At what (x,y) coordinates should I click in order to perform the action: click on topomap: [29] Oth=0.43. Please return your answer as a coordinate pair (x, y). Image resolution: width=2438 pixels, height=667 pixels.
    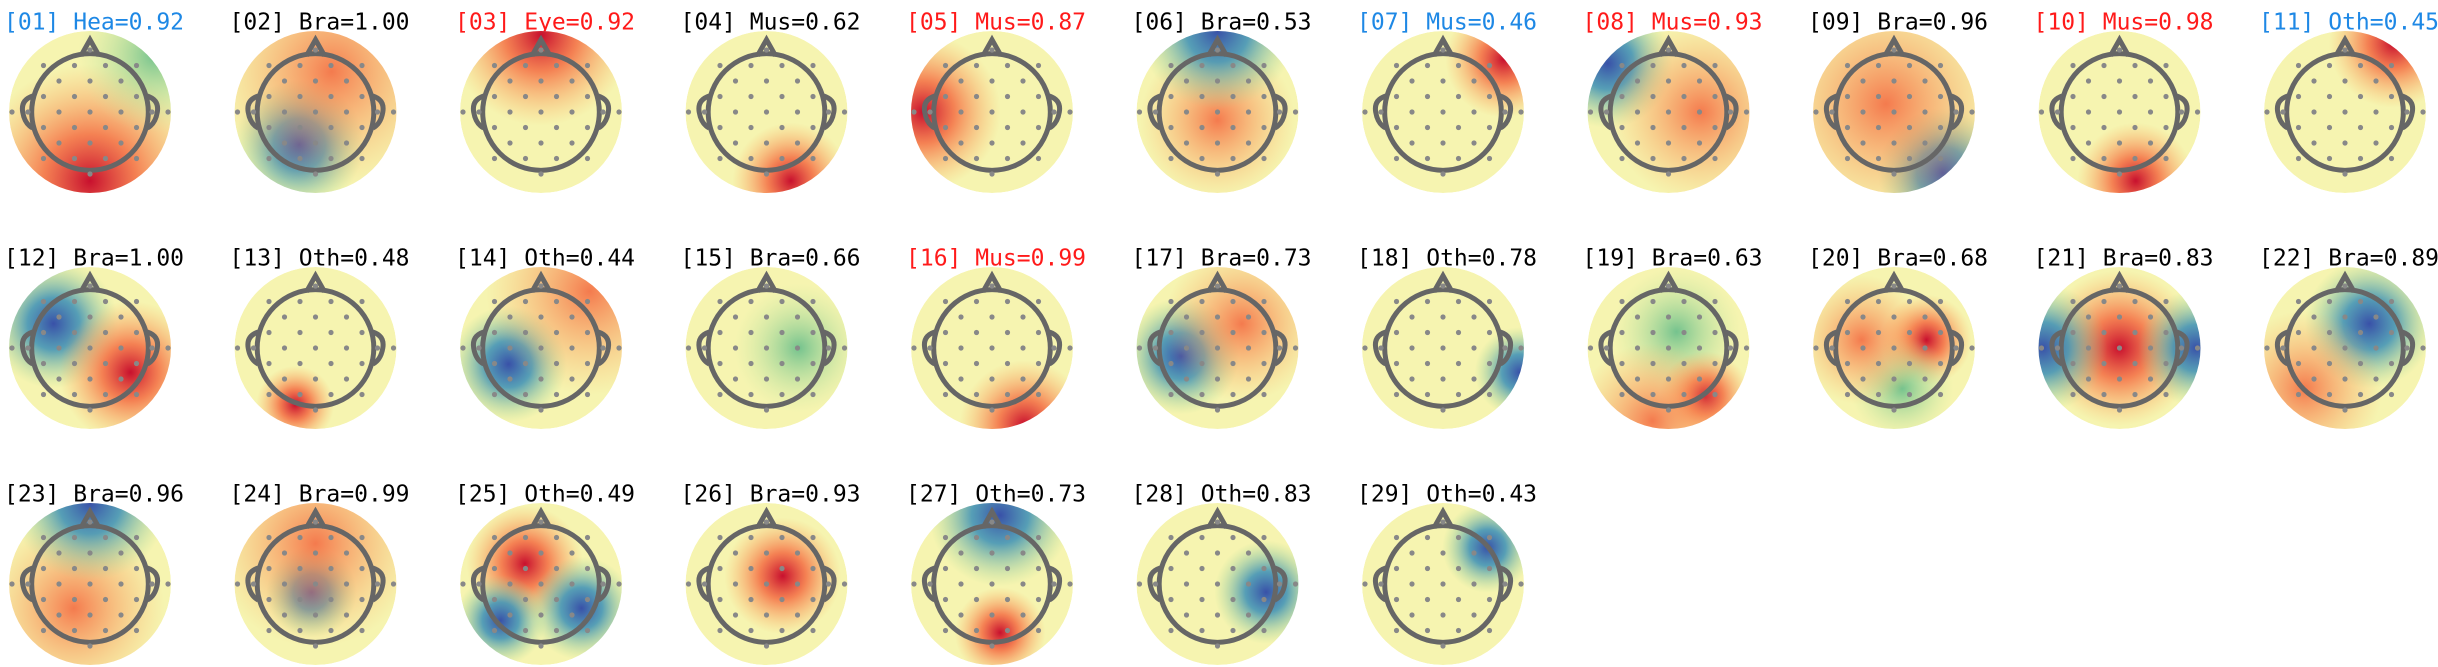
    Looking at the image, I should click on (1447, 573).